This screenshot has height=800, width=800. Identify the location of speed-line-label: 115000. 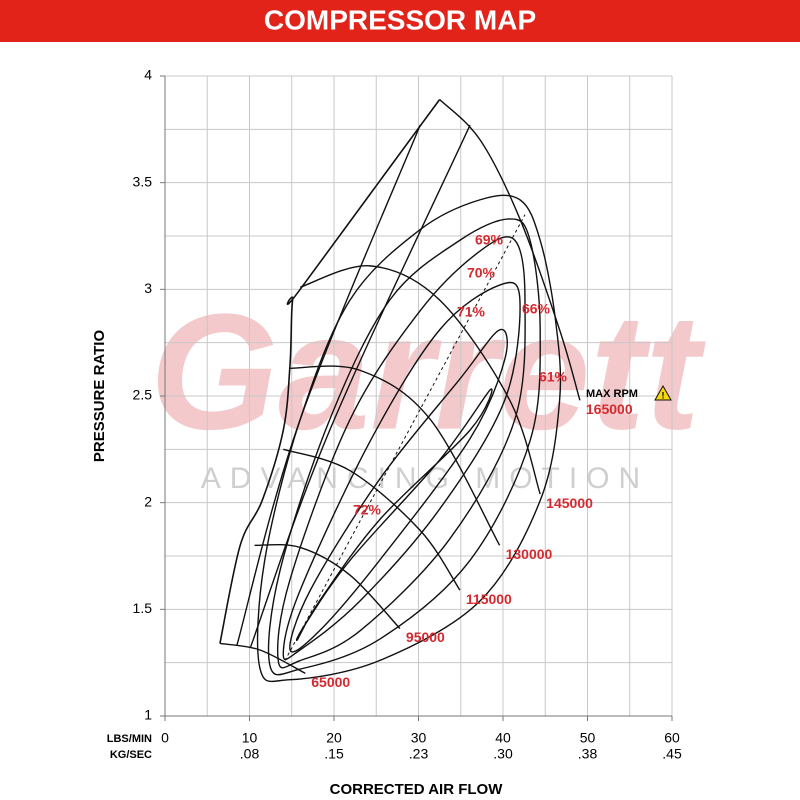
(489, 599).